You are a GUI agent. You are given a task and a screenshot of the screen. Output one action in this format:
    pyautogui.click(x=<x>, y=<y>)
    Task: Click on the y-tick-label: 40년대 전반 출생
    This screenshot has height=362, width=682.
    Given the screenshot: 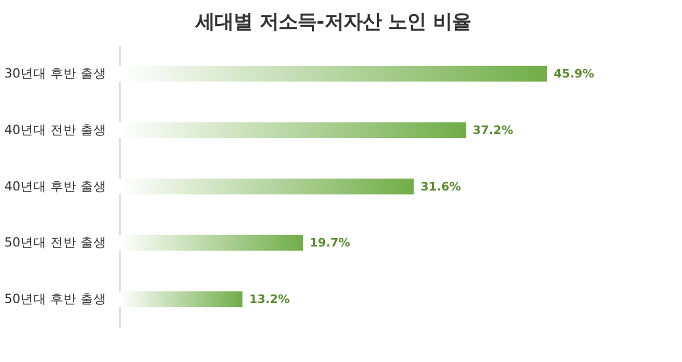 What is the action you would take?
    pyautogui.click(x=55, y=129)
    